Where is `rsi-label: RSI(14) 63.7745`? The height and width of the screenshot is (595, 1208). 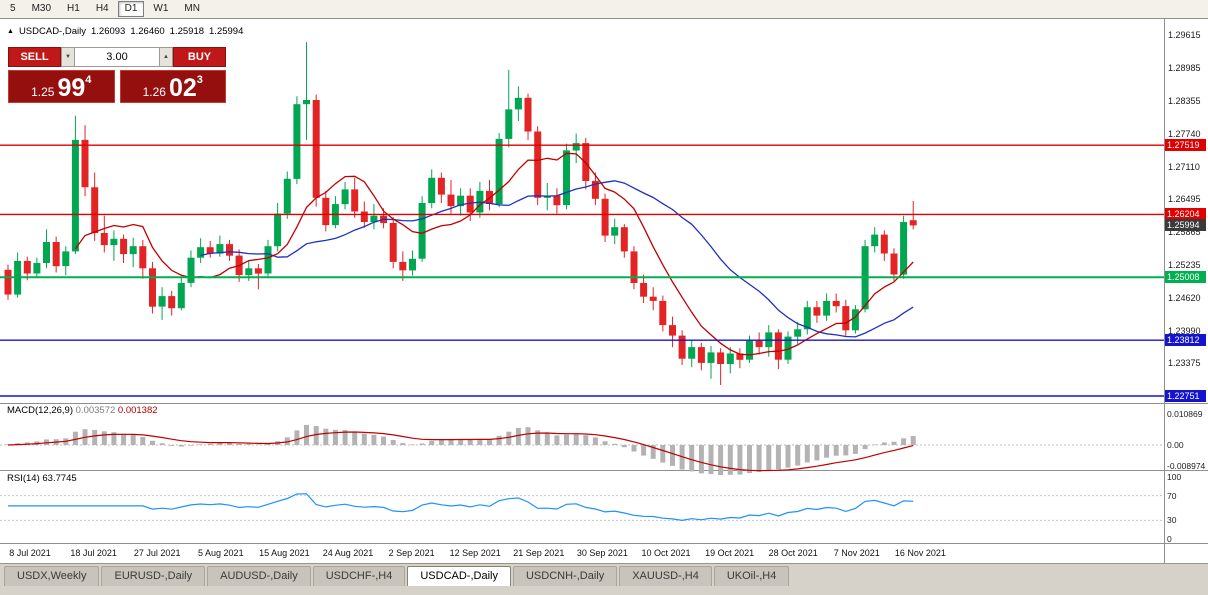 rsi-label: RSI(14) 63.7745 is located at coordinates (42, 478).